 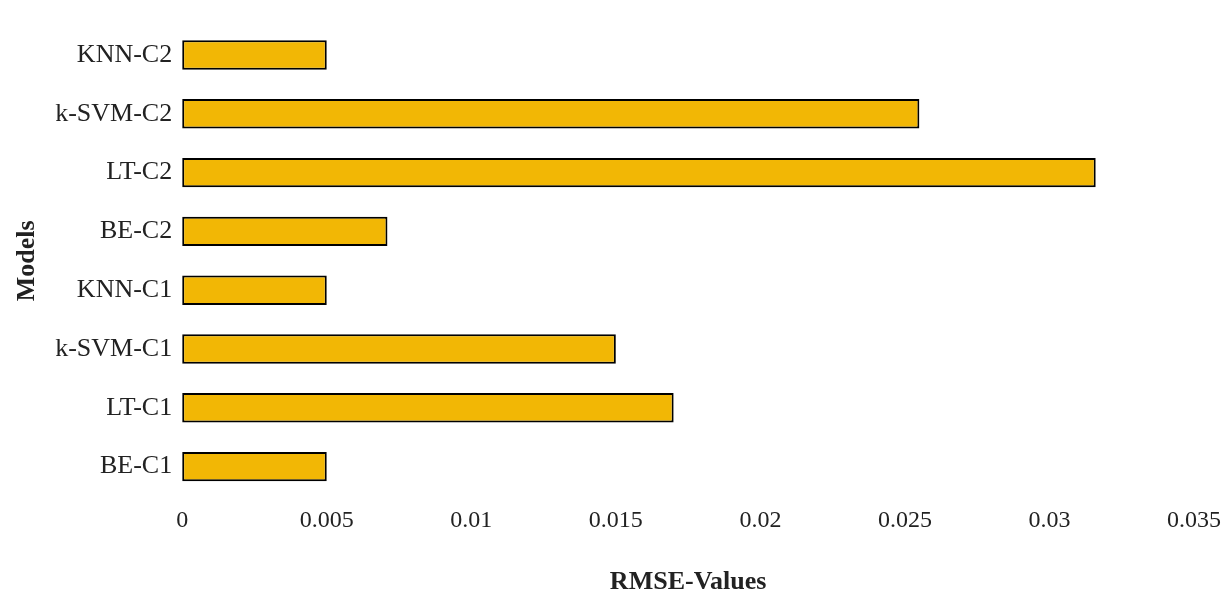 I want to click on x-tick-label: 0.03, so click(x=1049, y=518).